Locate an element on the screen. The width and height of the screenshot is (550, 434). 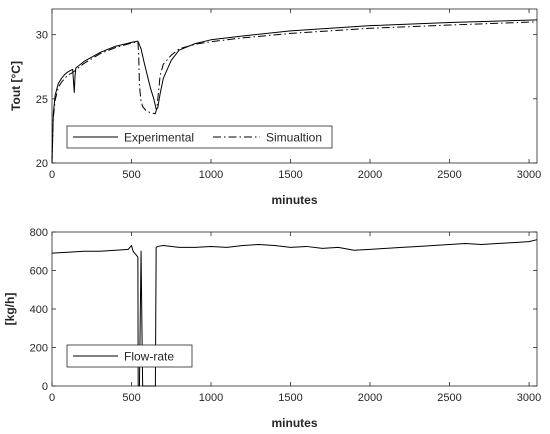
temperature-legend: Experimental Simualtion is located at coordinates (199, 137).